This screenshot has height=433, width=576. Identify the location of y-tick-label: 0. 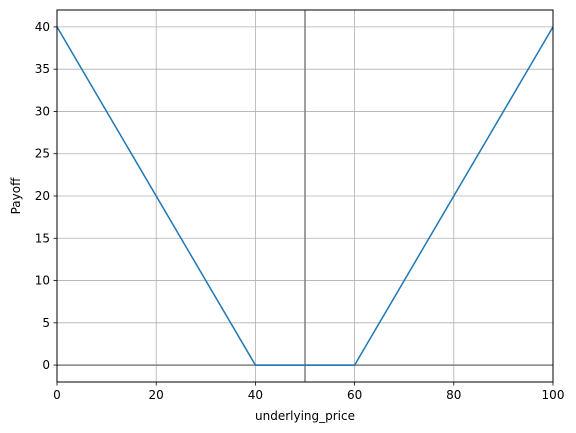
(46, 365).